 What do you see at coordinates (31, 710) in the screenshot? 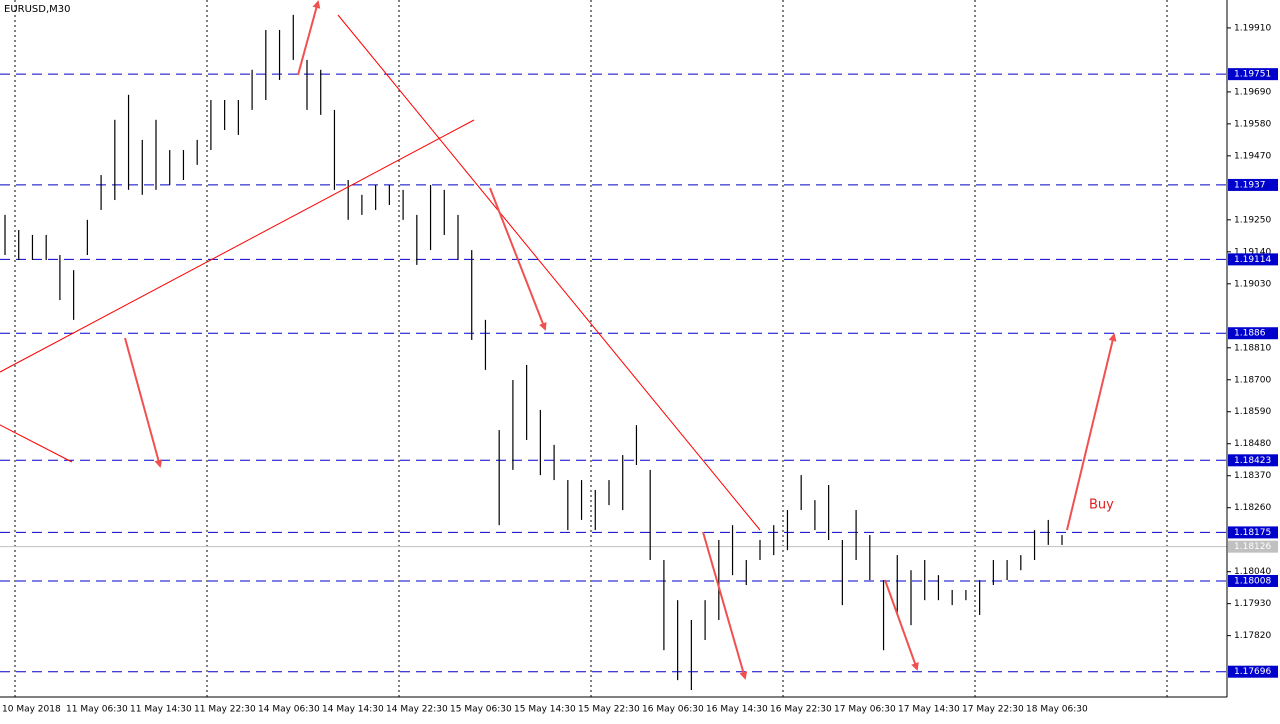
I see `x-tick-label: 10 May 2018` at bounding box center [31, 710].